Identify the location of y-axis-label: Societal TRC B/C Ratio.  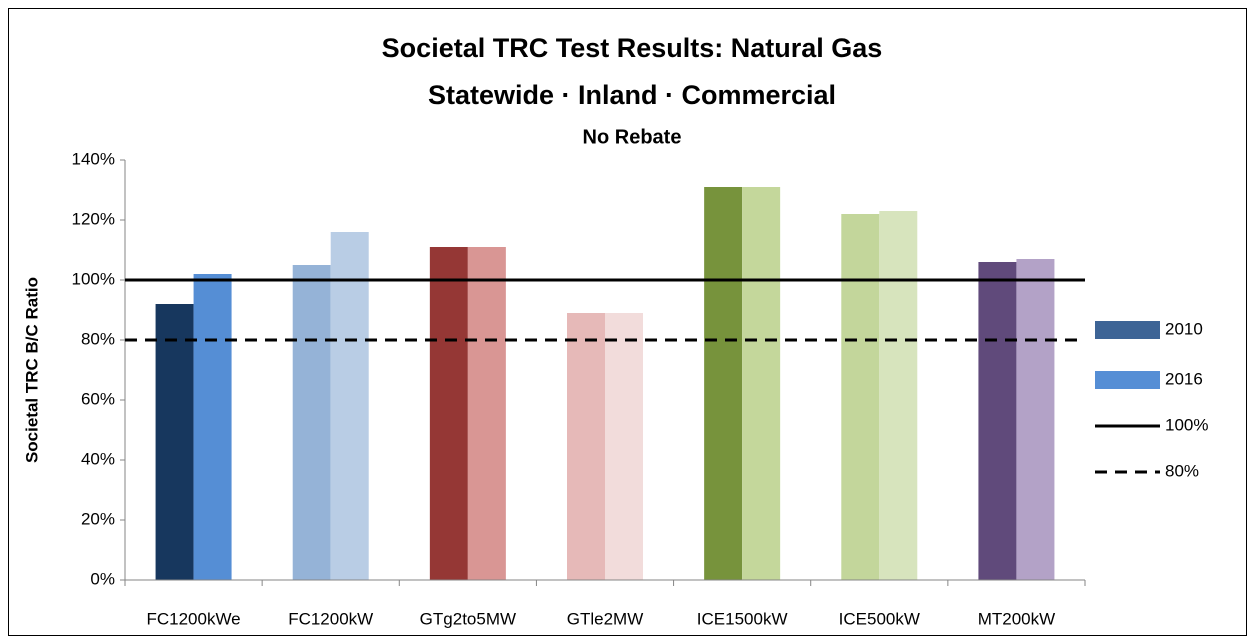
(31, 370).